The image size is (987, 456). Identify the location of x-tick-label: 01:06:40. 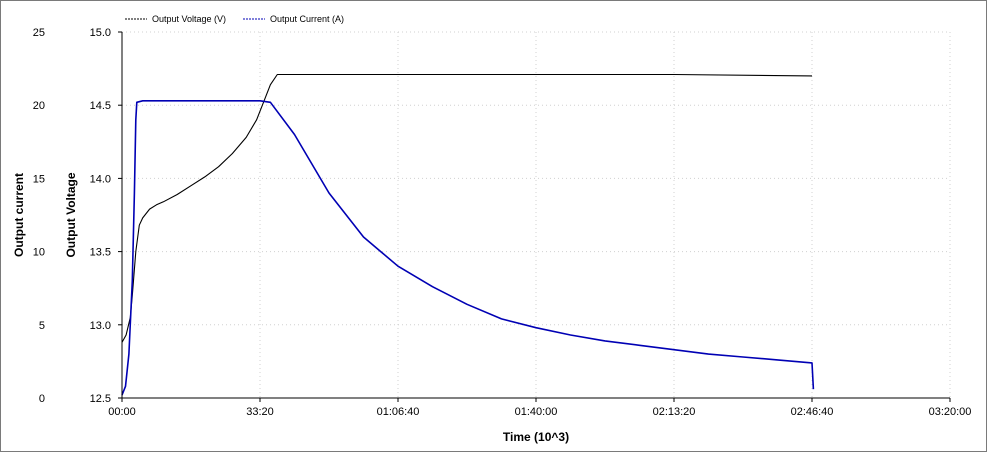
(398, 412).